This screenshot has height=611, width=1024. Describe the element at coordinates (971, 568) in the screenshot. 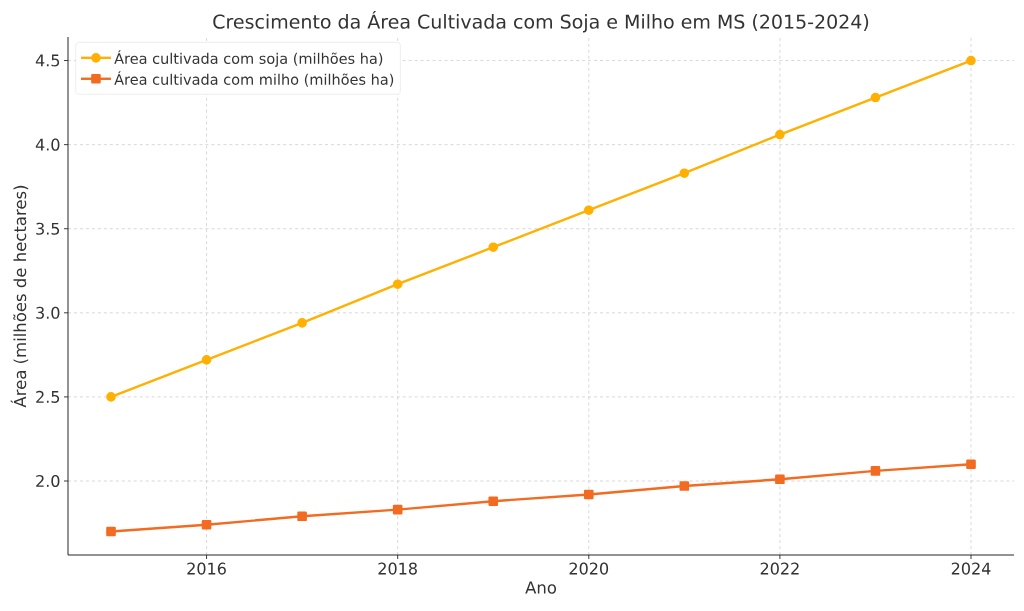

I see `x-tick-label: 2024` at that location.